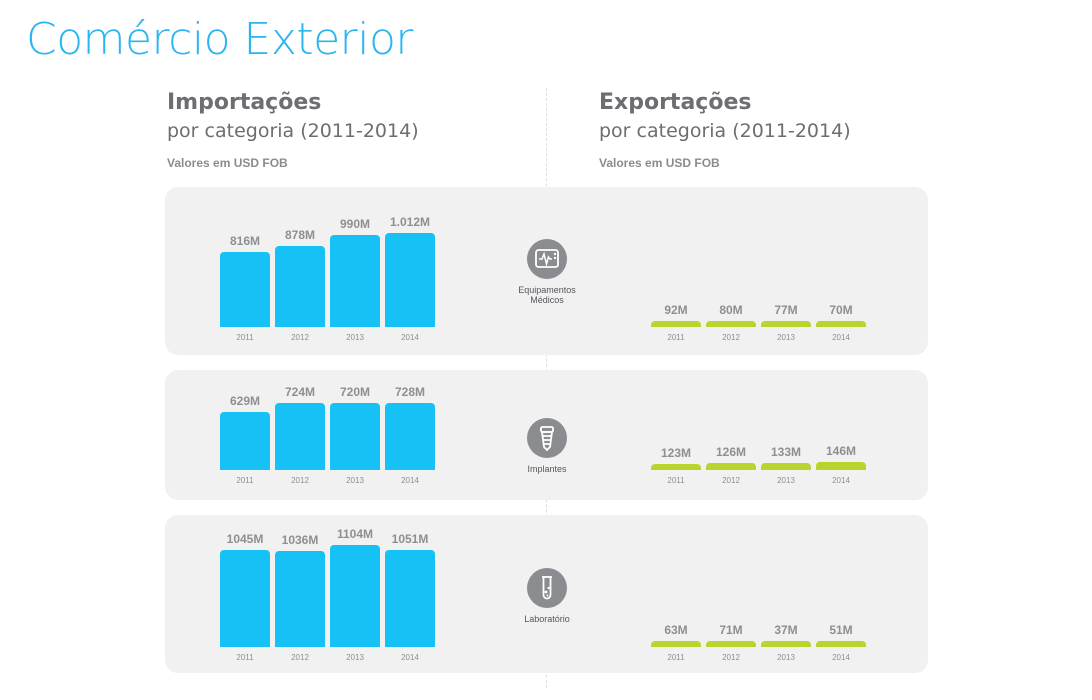  I want to click on export-value-label: 77M, so click(786, 310).